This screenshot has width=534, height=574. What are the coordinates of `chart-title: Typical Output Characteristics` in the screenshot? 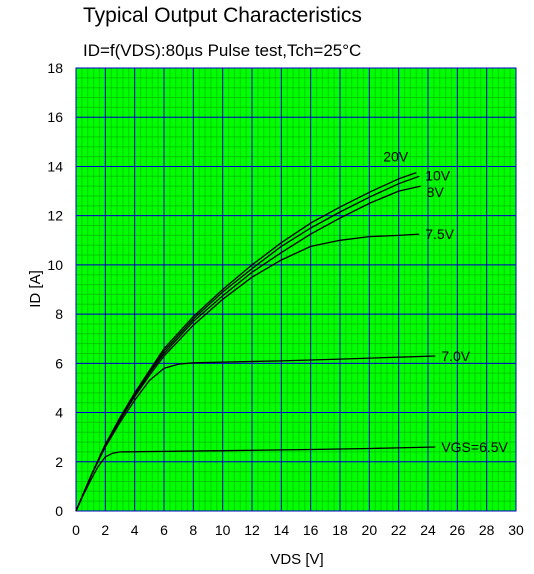 It's located at (222, 15).